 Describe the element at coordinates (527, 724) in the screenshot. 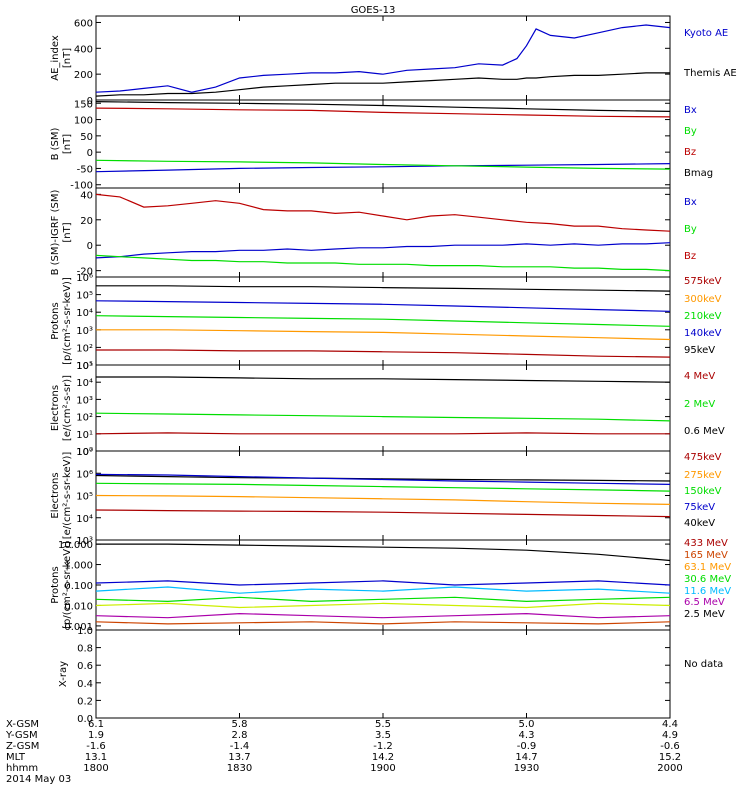

I see `axis-row-value: 5.0` at that location.